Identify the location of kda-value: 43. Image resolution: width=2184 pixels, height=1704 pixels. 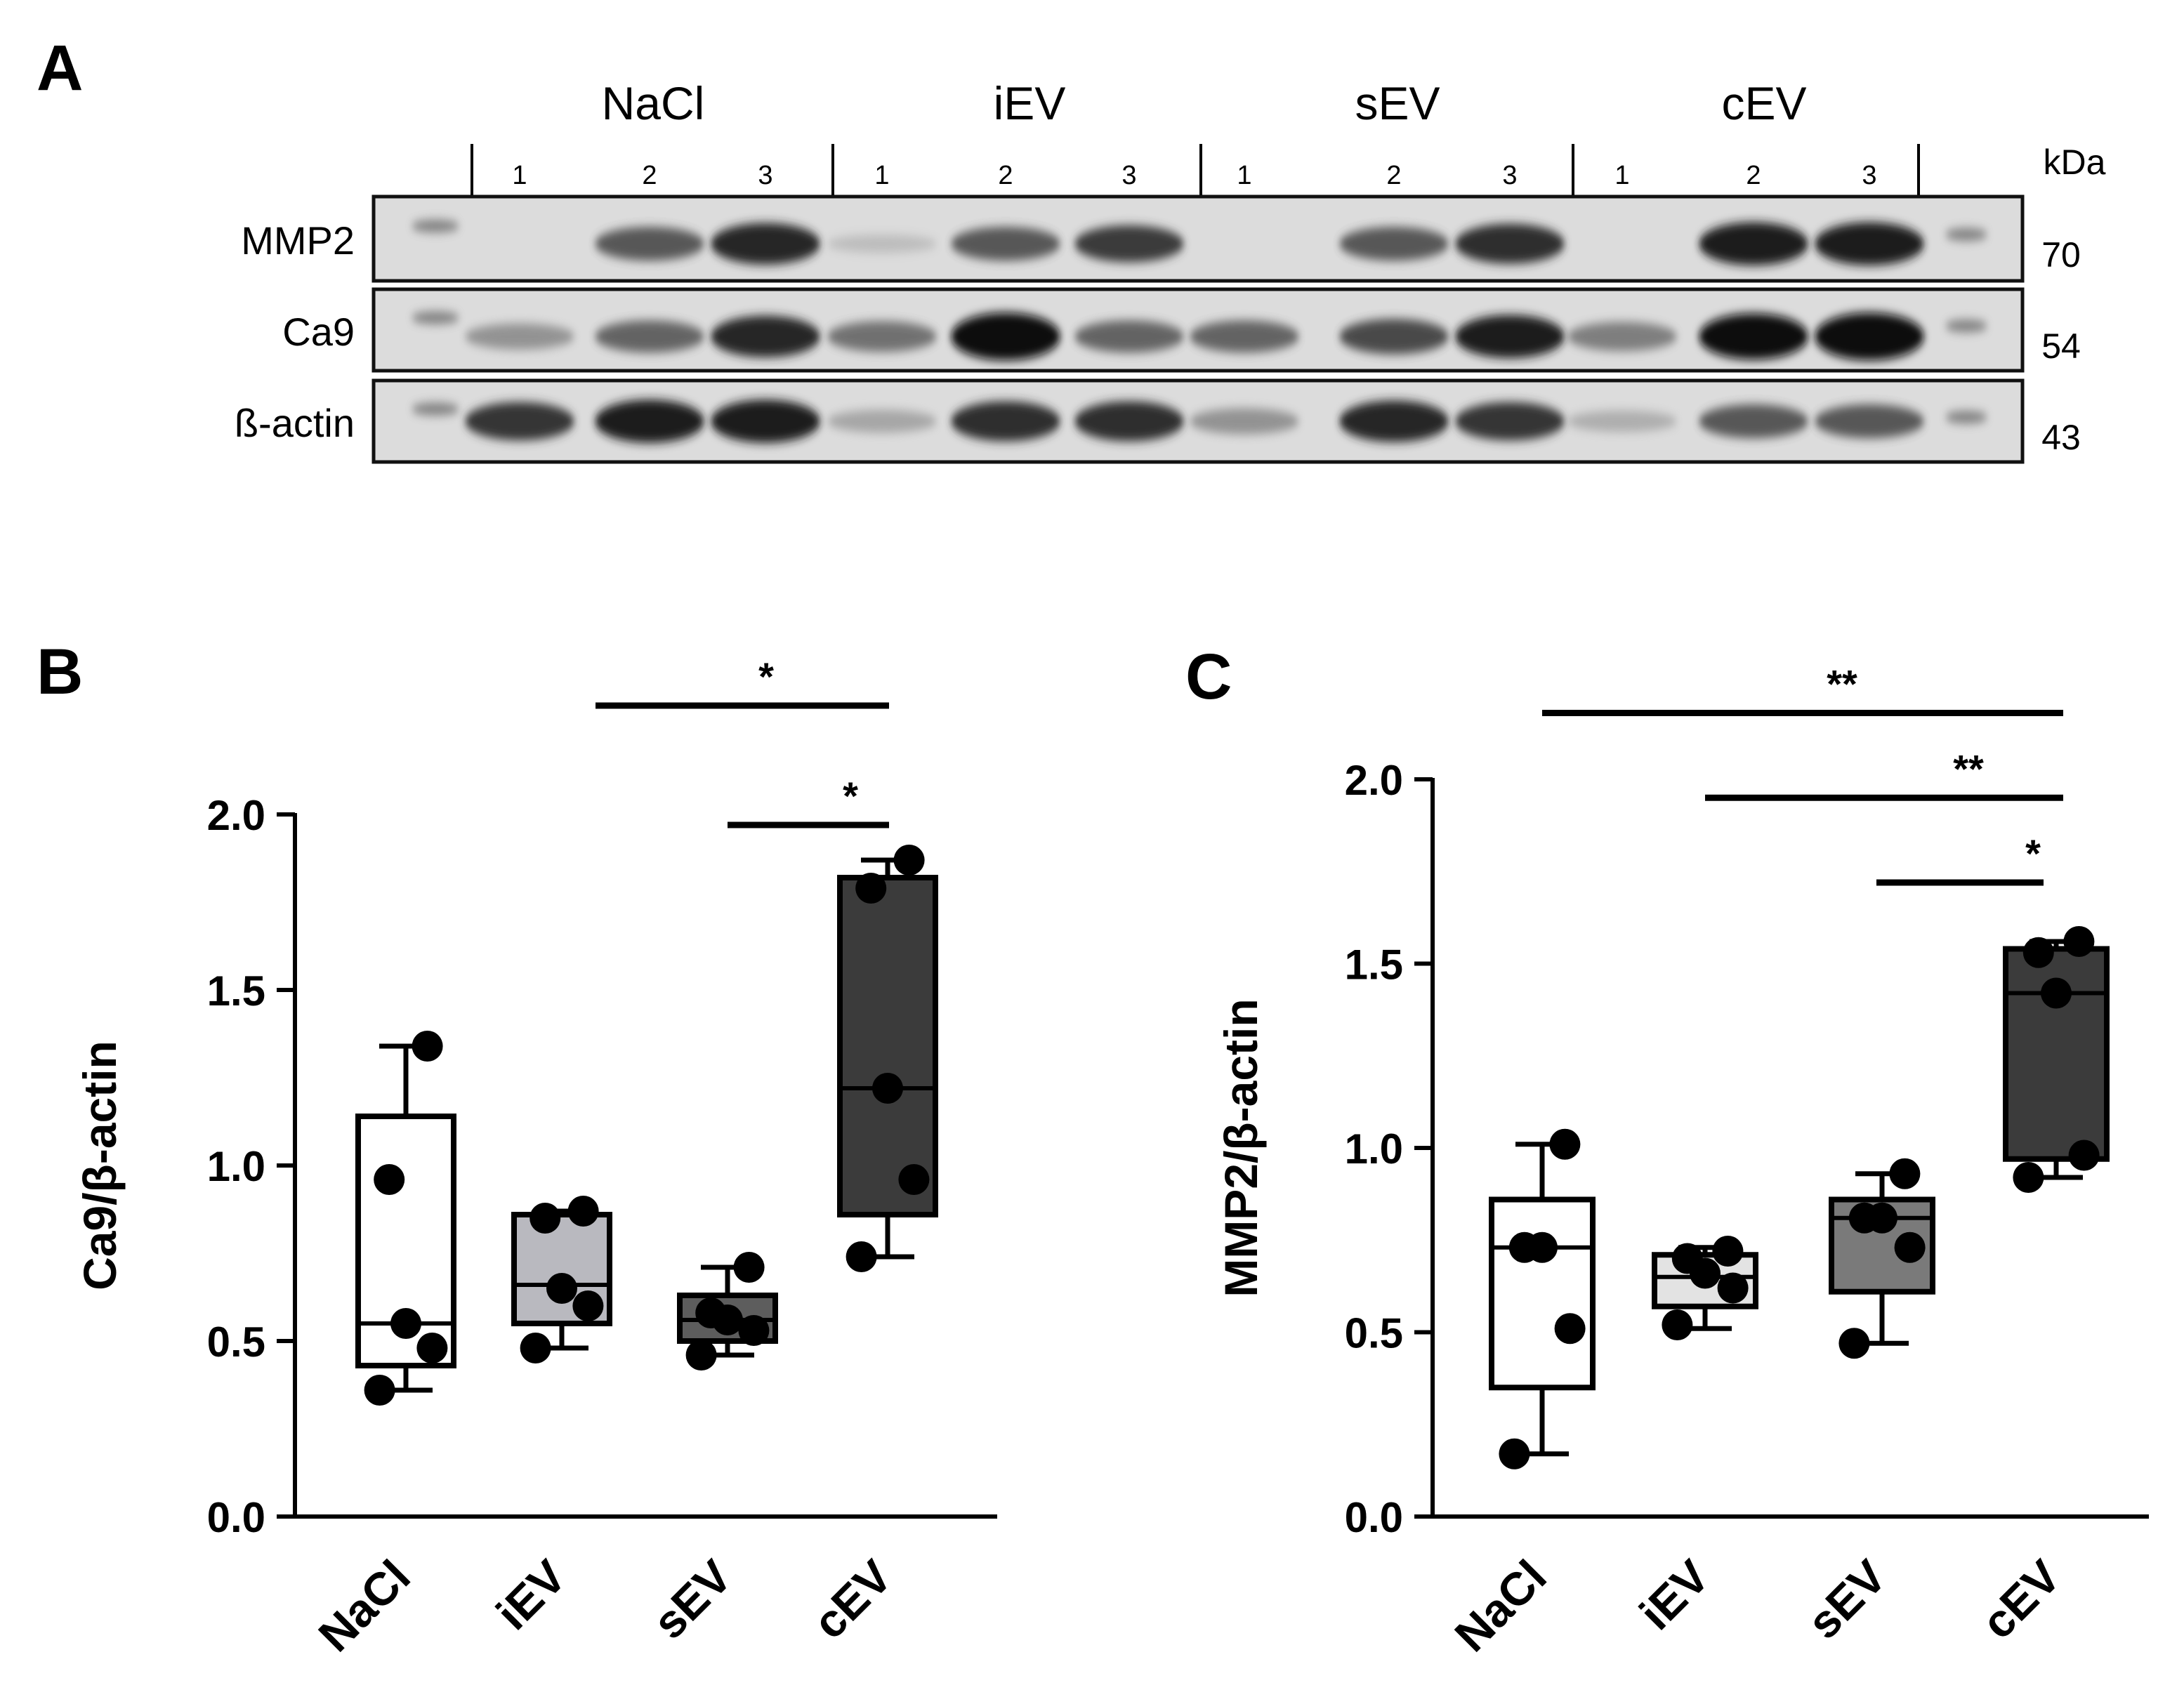
(2061, 437).